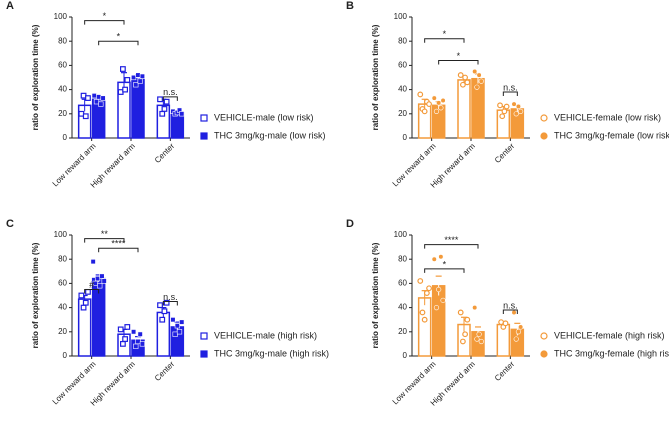 The width and height of the screenshot is (669, 426). What do you see at coordinates (270, 135) in the screenshot?
I see `legend-label: THC 3mg/kg-male (low risk)` at bounding box center [270, 135].